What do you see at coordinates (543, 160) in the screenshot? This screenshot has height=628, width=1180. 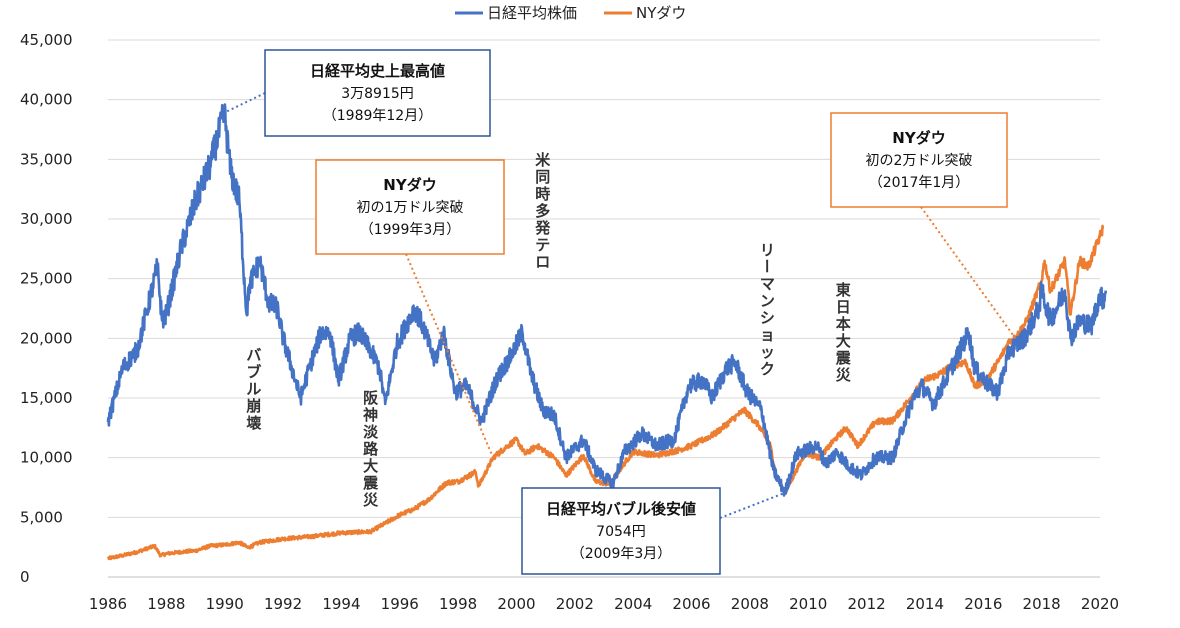 I see `event-label-char: 米` at bounding box center [543, 160].